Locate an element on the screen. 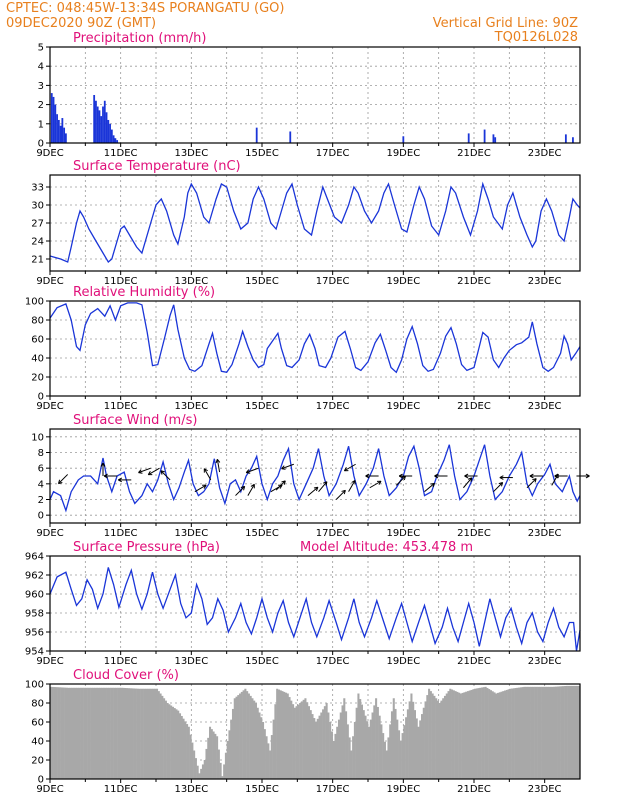  y-tick-label: 962 is located at coordinates (34, 576).